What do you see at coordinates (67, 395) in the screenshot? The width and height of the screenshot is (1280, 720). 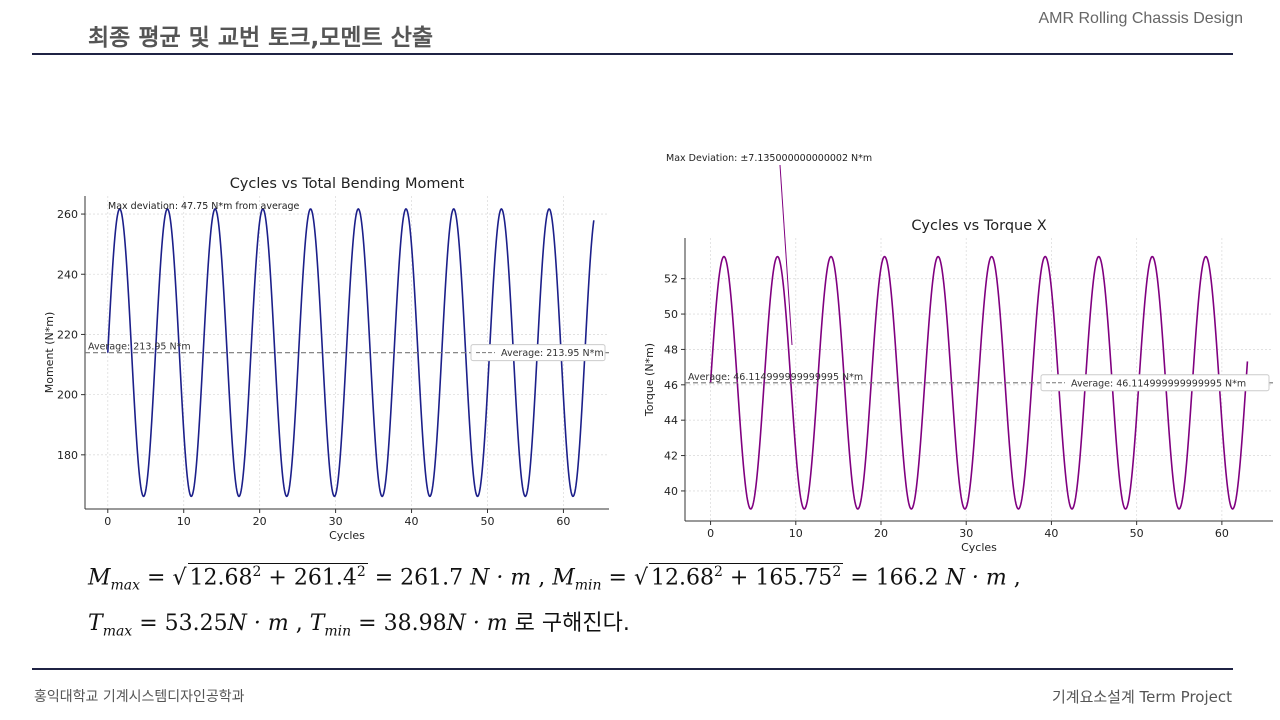 I see `y-tick-label: 200` at bounding box center [67, 395].